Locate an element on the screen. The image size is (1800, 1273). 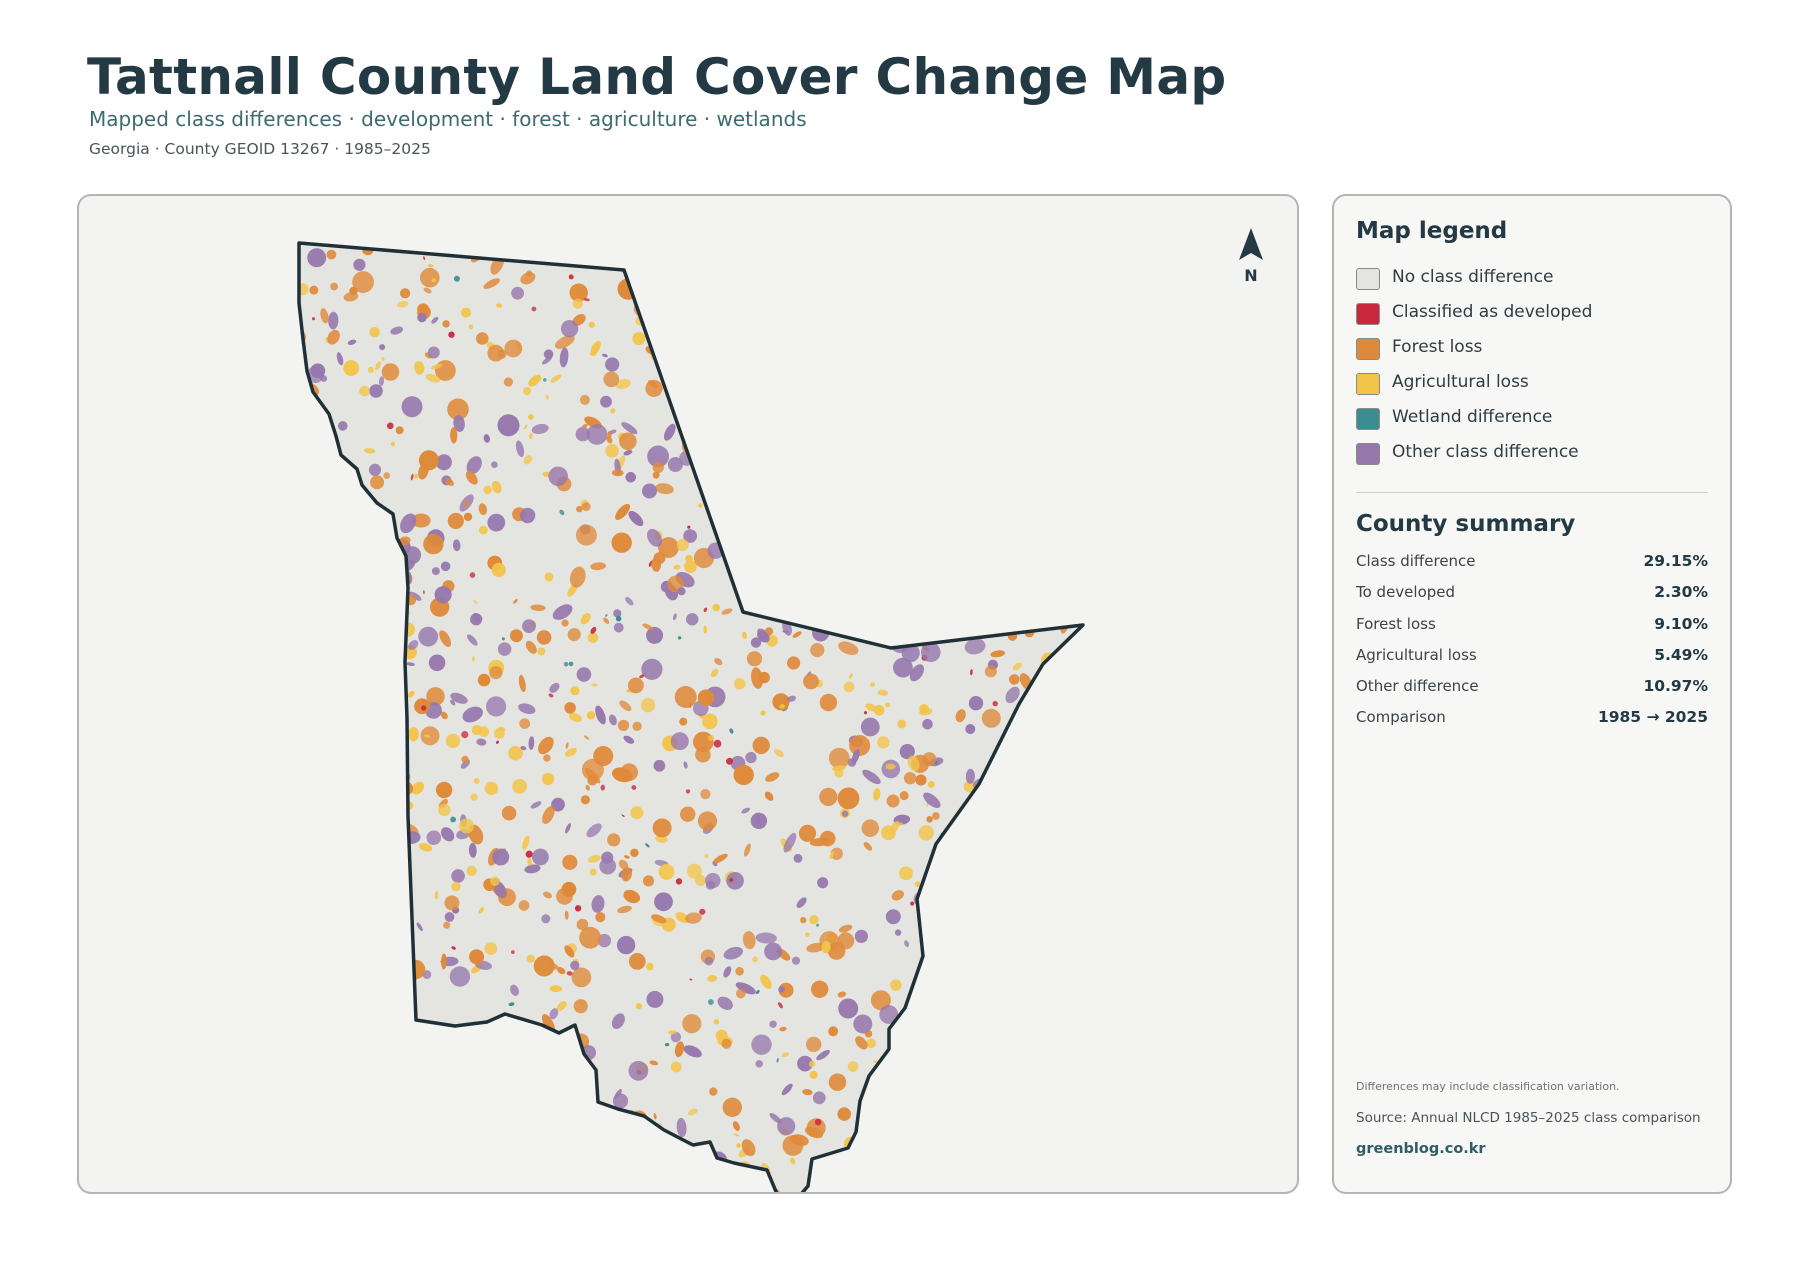
summary-value: 29.15% is located at coordinates (1675, 561).